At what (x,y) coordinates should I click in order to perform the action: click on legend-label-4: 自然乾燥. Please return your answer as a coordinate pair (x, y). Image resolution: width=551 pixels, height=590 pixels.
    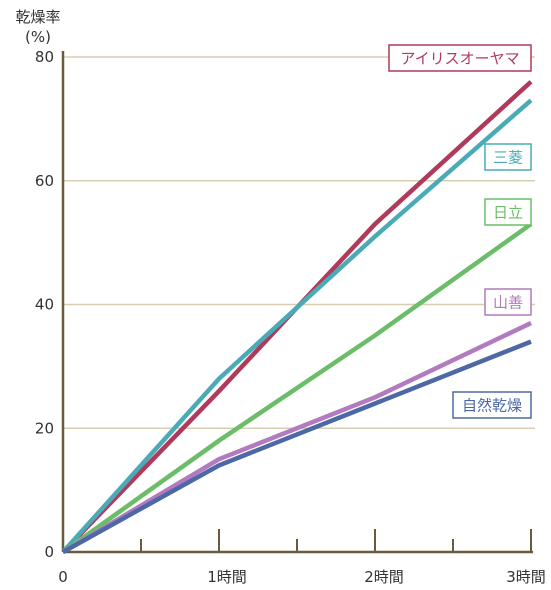
    Looking at the image, I should click on (492, 406).